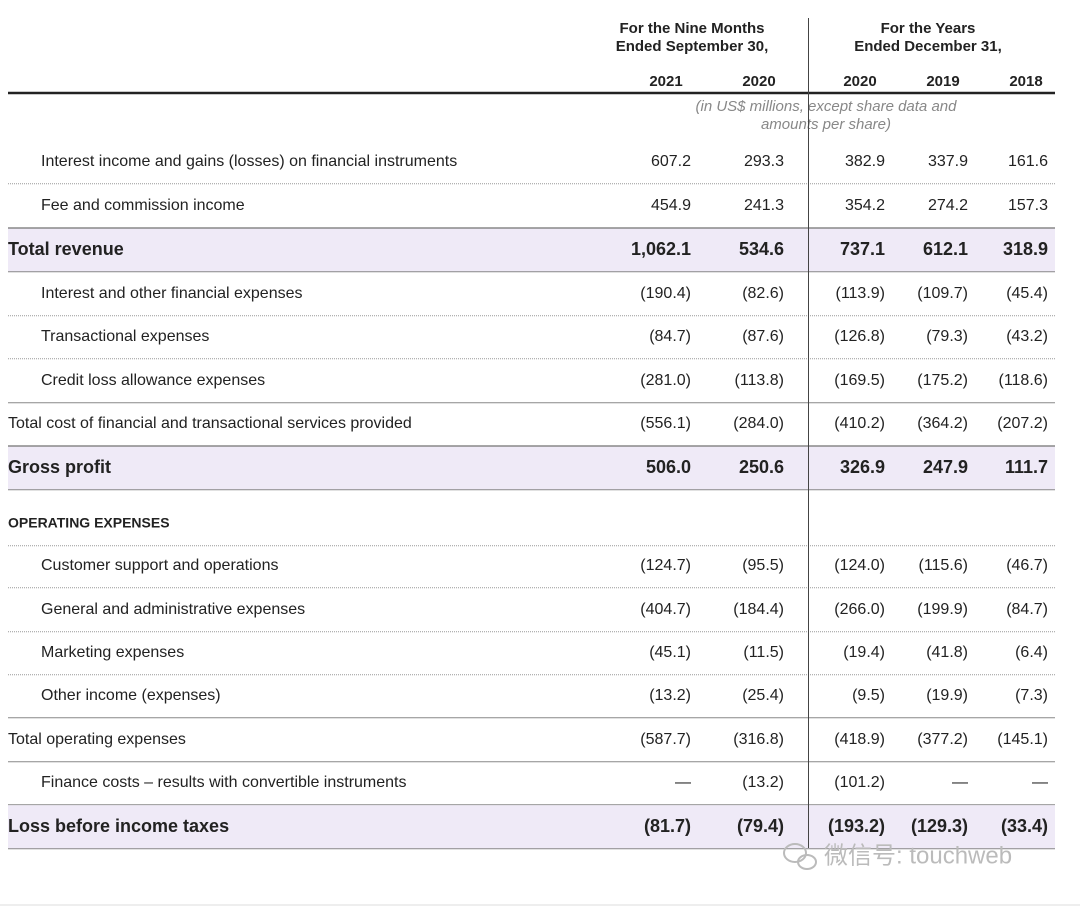  I want to click on cell-value: (129.3), so click(939, 826).